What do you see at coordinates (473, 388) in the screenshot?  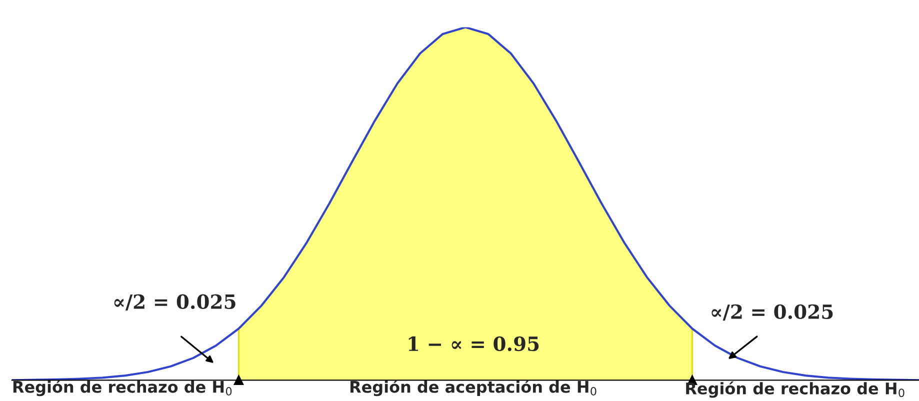 I see `annotation: Región de aceptación de H$_{0}$` at bounding box center [473, 388].